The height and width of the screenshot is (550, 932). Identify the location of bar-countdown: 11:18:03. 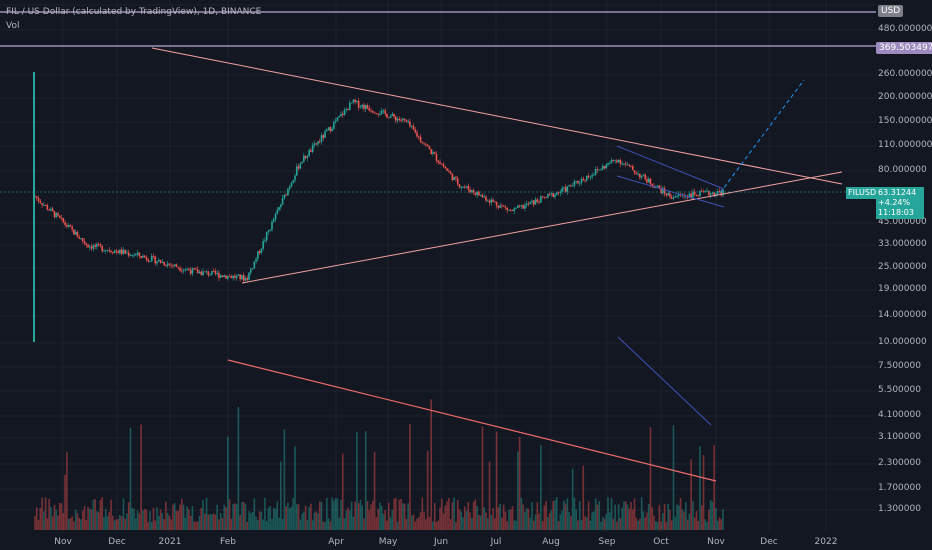
(896, 212).